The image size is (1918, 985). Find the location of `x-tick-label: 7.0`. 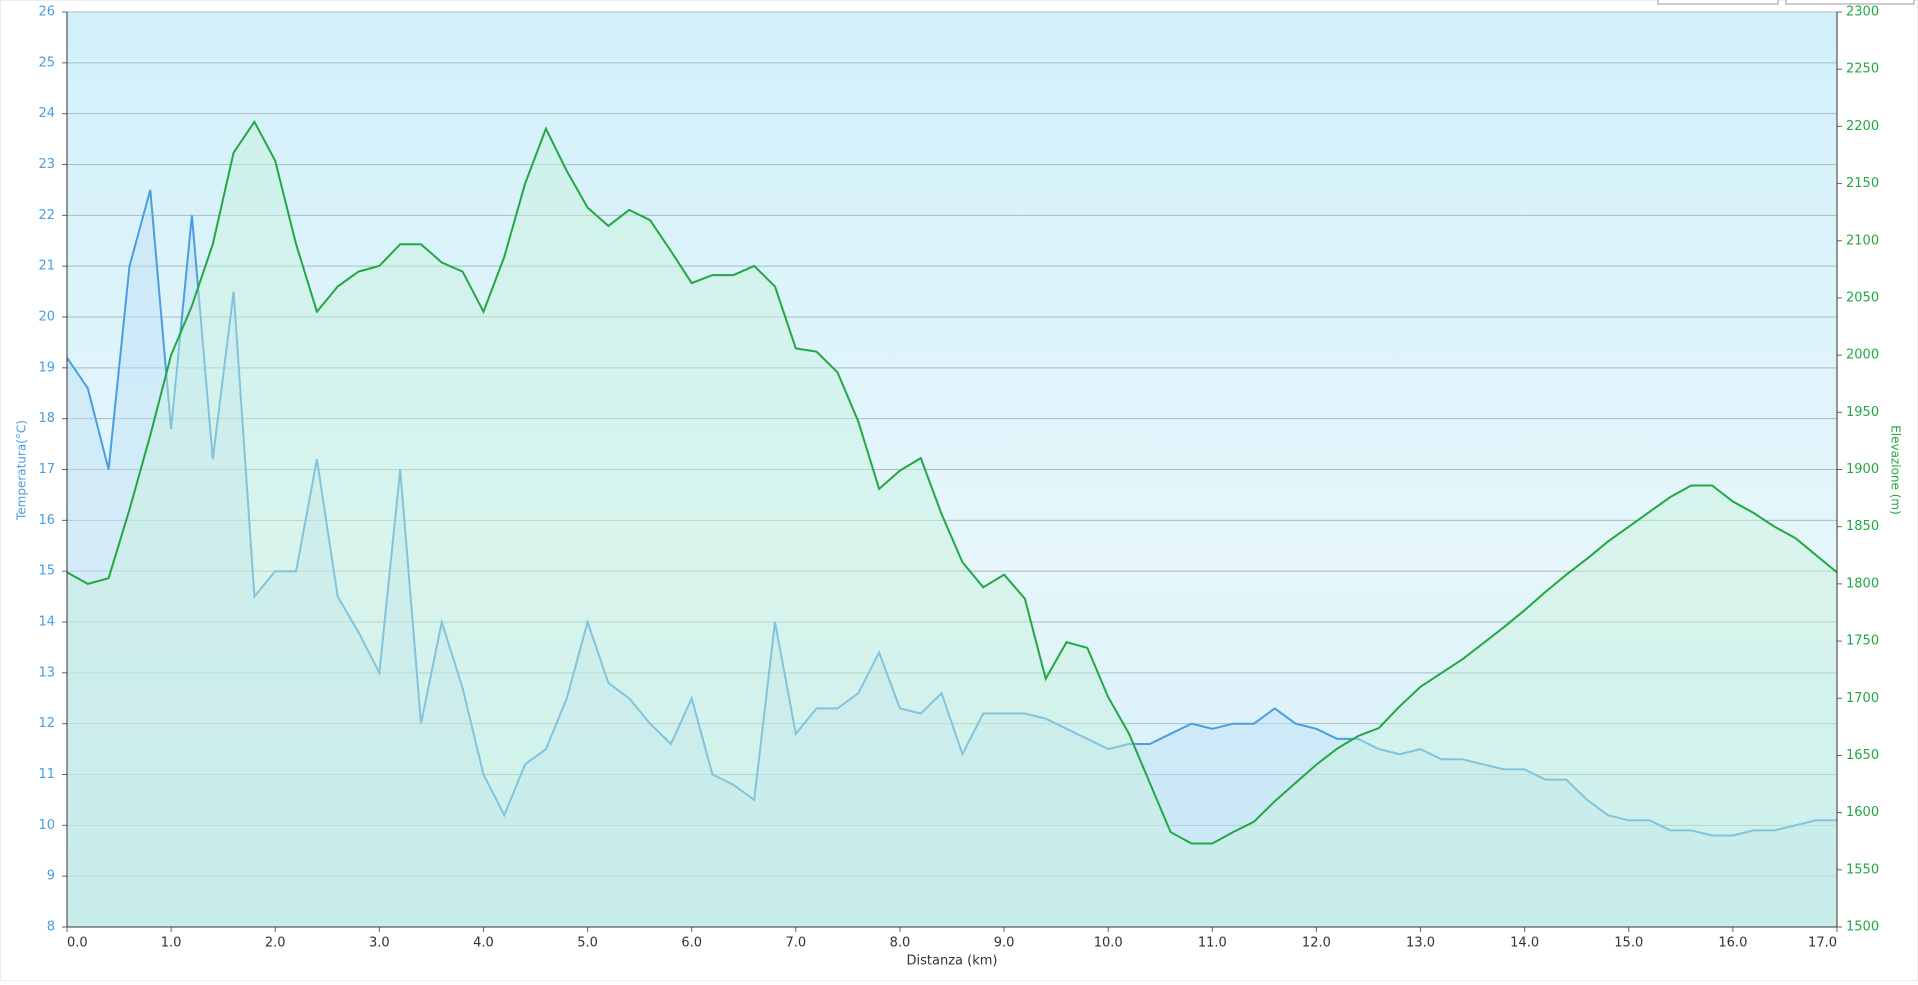

x-tick-label: 7.0 is located at coordinates (795, 943).